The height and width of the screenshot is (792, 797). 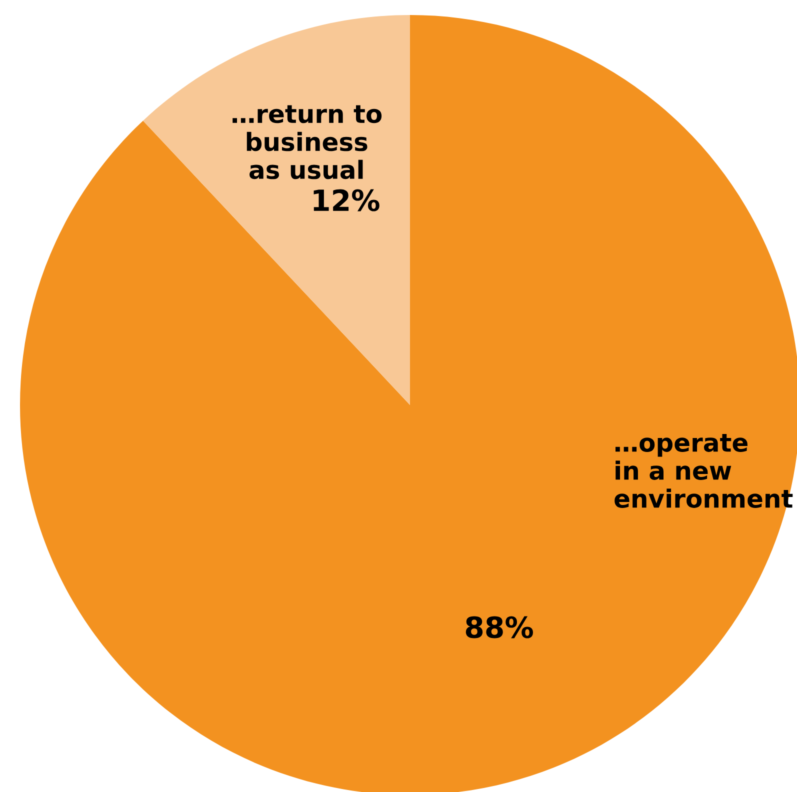 What do you see at coordinates (307, 142) in the screenshot?
I see `slice-label: …return to business as usual` at bounding box center [307, 142].